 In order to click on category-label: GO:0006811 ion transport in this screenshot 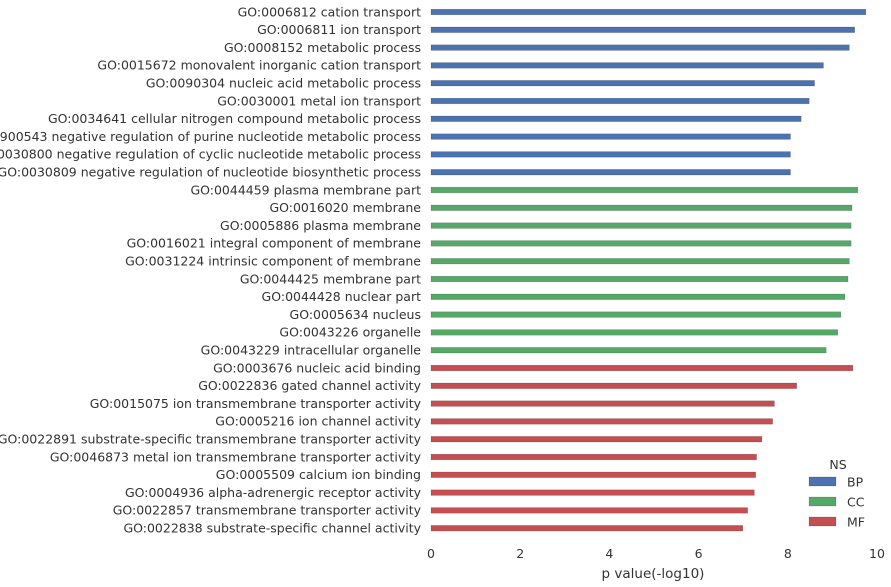, I will do `click(339, 29)`.